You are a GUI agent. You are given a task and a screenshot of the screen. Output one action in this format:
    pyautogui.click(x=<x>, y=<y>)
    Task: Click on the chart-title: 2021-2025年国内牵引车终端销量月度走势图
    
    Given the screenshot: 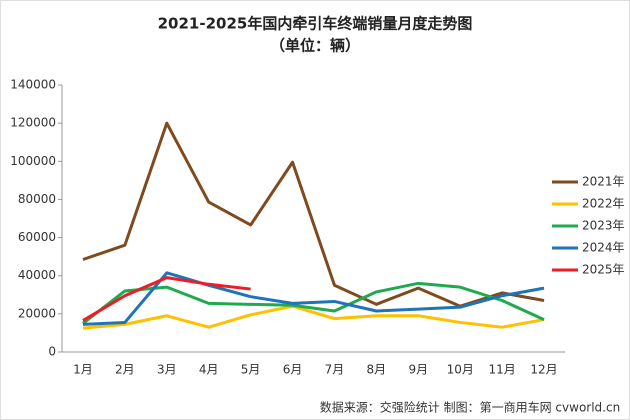 What is the action you would take?
    pyautogui.click(x=315, y=24)
    